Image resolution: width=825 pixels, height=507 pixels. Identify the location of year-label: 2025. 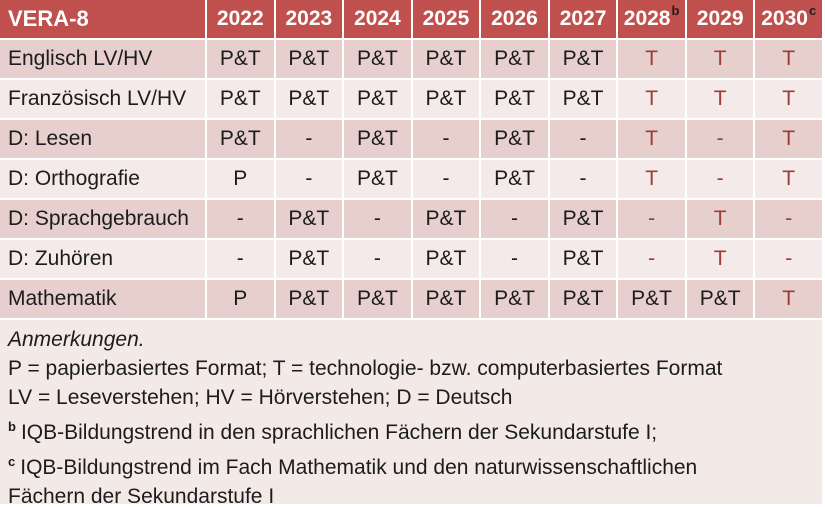
(446, 18).